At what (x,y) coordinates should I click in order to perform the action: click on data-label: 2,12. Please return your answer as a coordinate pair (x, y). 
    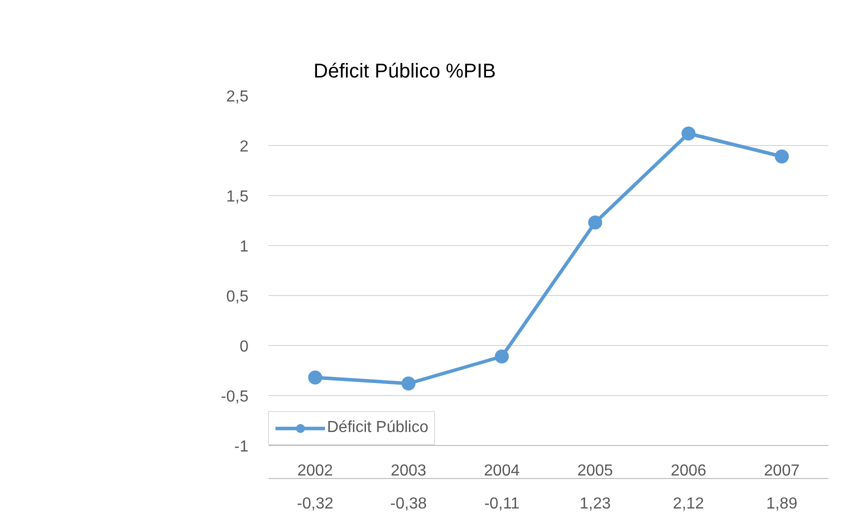
    Looking at the image, I should click on (688, 504).